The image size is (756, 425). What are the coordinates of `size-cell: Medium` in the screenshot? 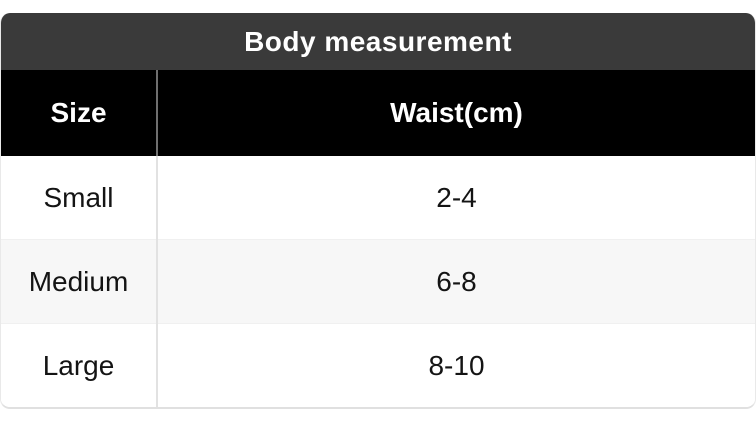 It's located at (79, 281).